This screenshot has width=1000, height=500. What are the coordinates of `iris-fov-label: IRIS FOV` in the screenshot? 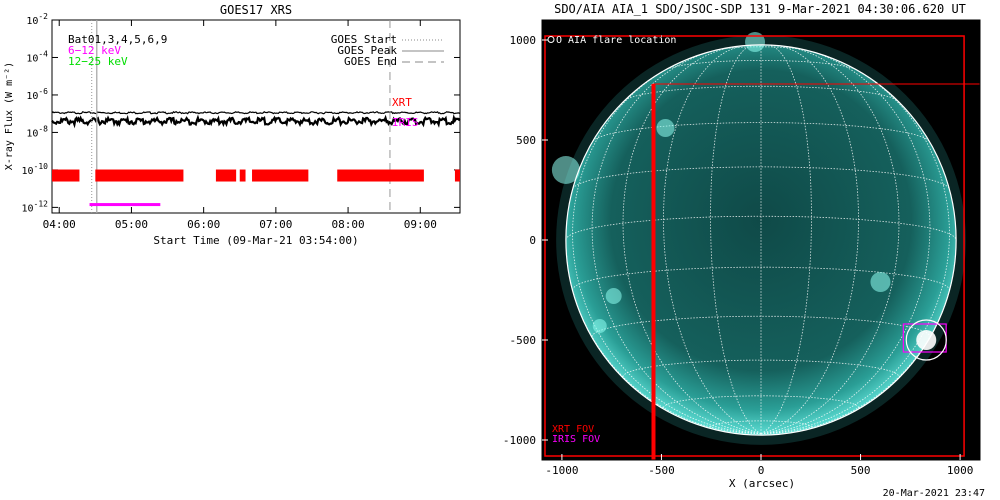 It's located at (576, 439).